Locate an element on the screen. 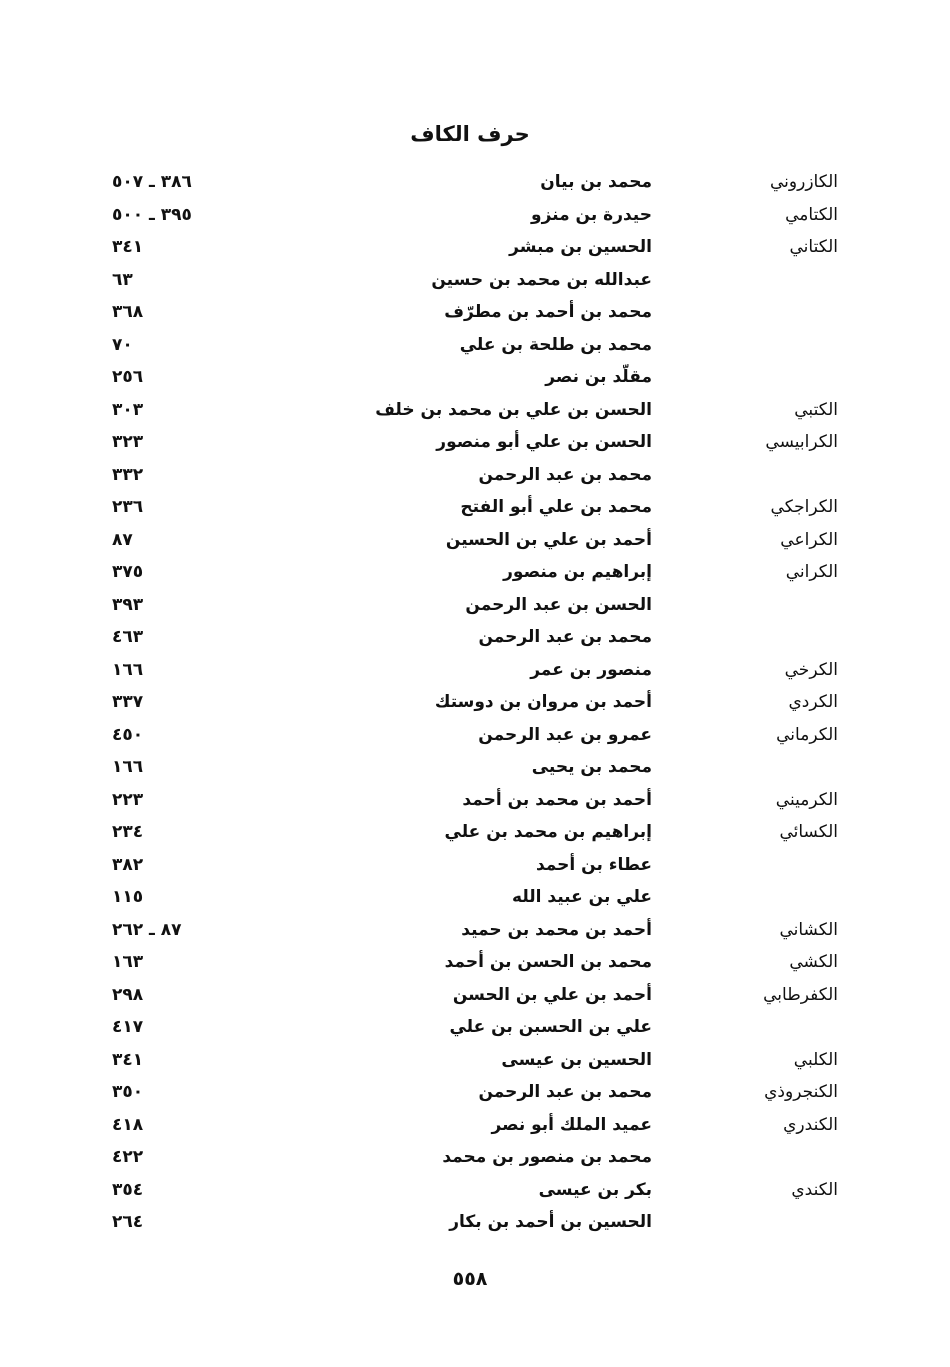 This screenshot has height=1367, width=950. index-entry: محمد بن عبد الرحمن ٣٣٢ is located at coordinates (475, 475).